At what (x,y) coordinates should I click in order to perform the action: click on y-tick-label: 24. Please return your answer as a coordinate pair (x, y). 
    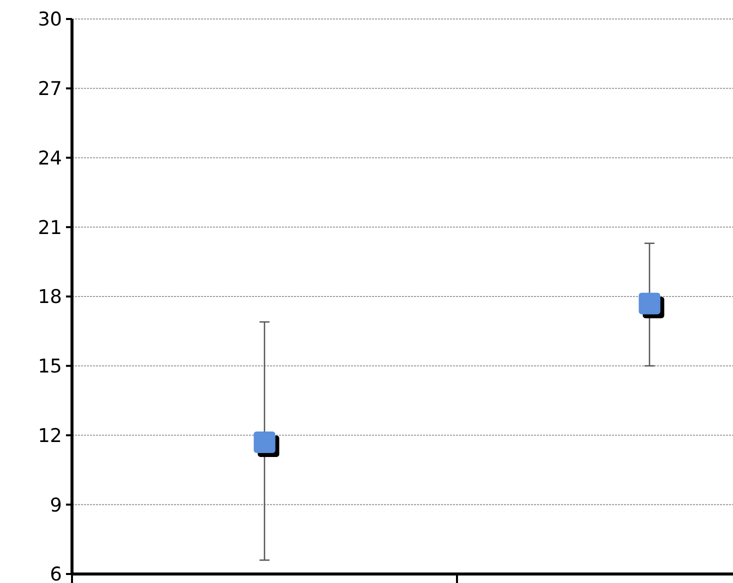
    Looking at the image, I should click on (50, 158).